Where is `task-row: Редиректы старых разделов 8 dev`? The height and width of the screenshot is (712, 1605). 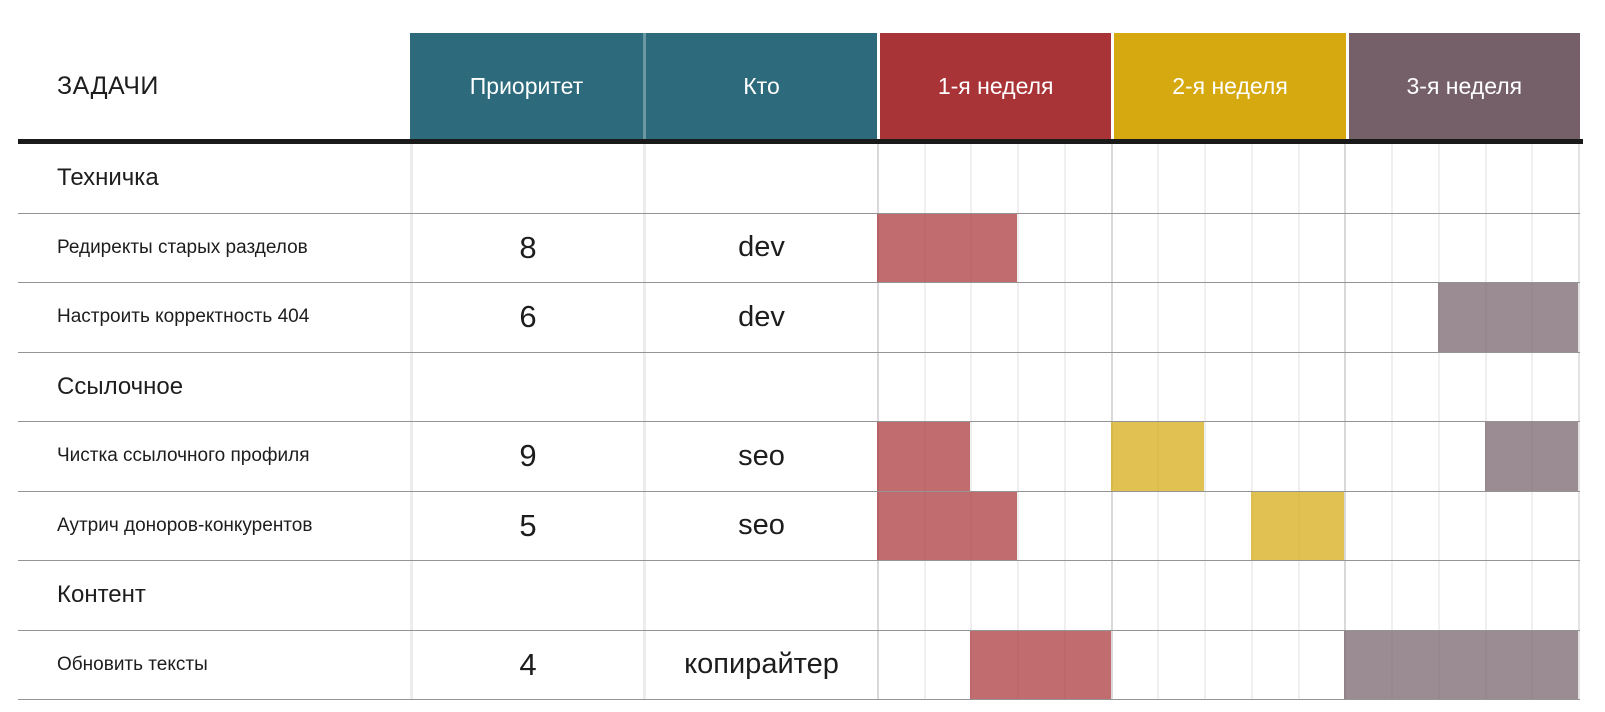 task-row: Редиректы старых разделов 8 dev is located at coordinates (799, 248).